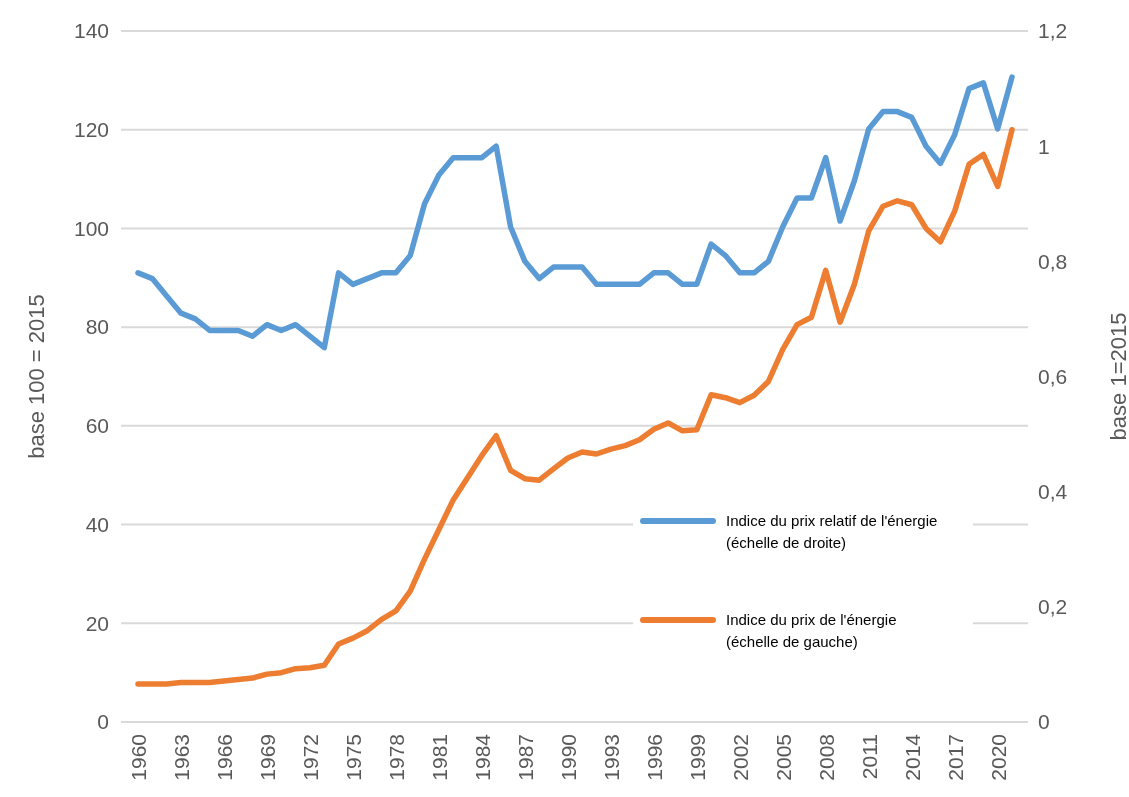  What do you see at coordinates (832, 531) in the screenshot?
I see `legend-label: Indice du prix relatif de l'énergie (échelle de droite)` at bounding box center [832, 531].